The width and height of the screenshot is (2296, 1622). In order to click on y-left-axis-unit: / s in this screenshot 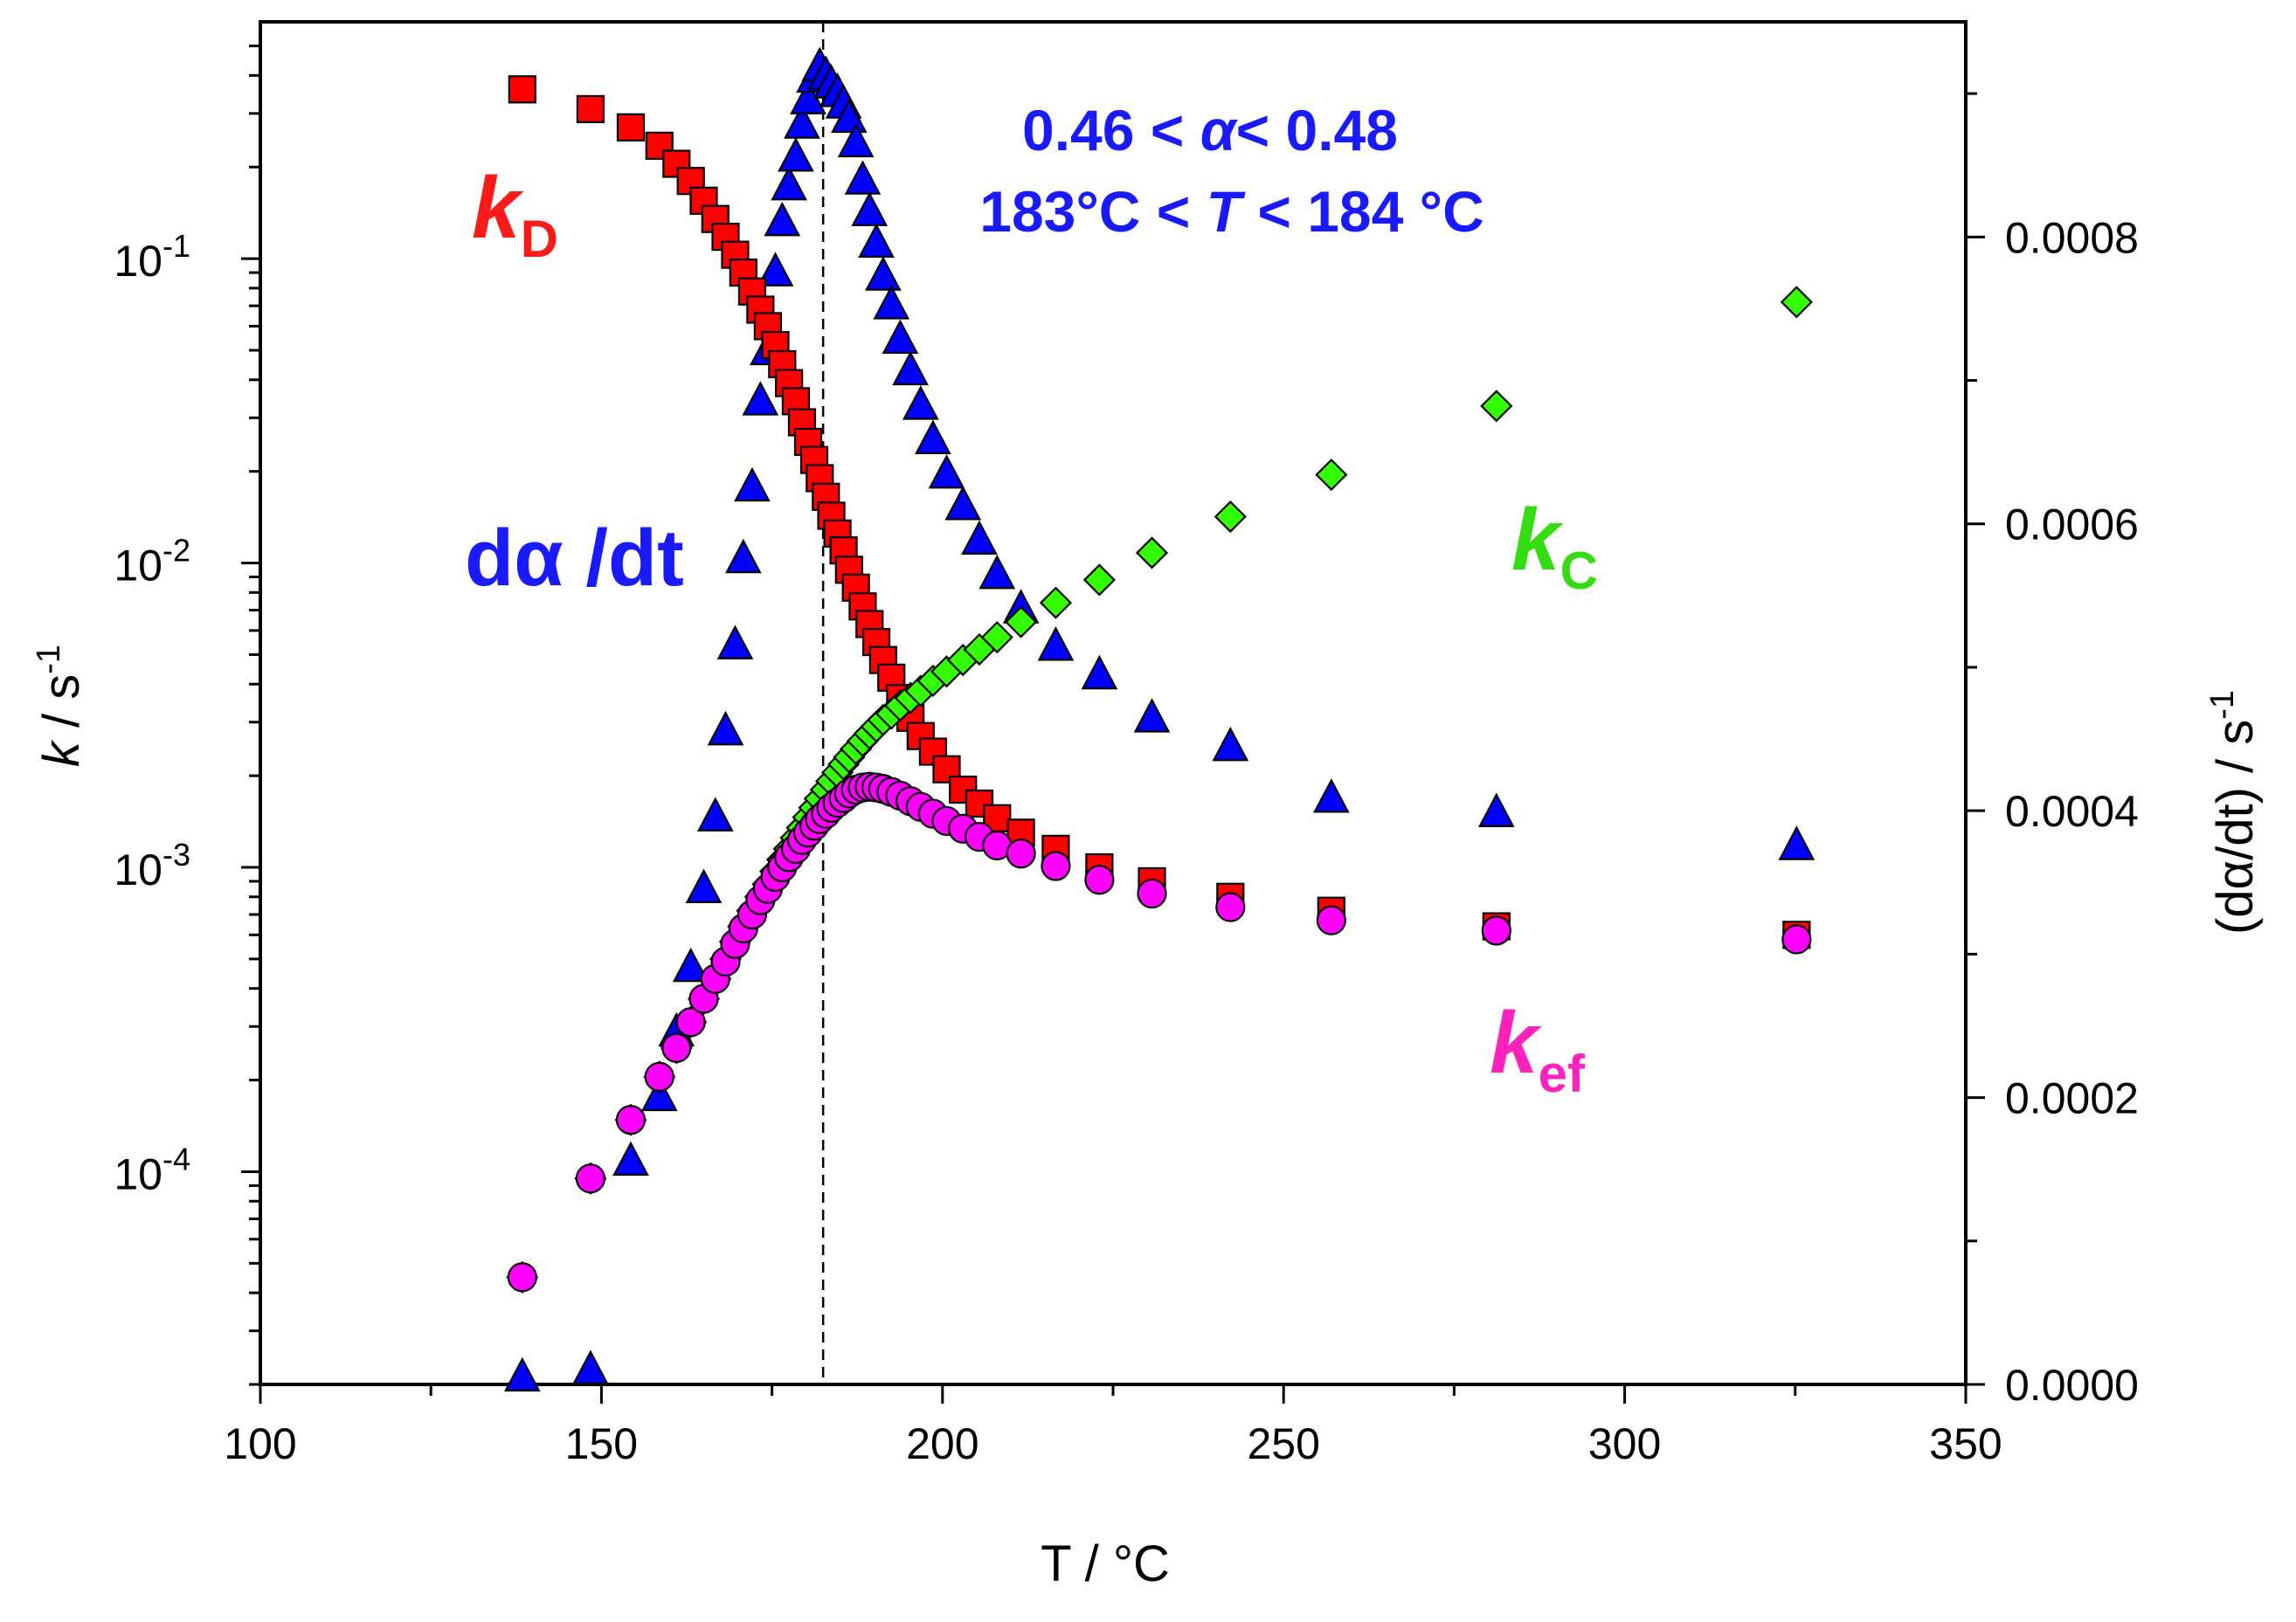, I will do `click(61, 708)`.